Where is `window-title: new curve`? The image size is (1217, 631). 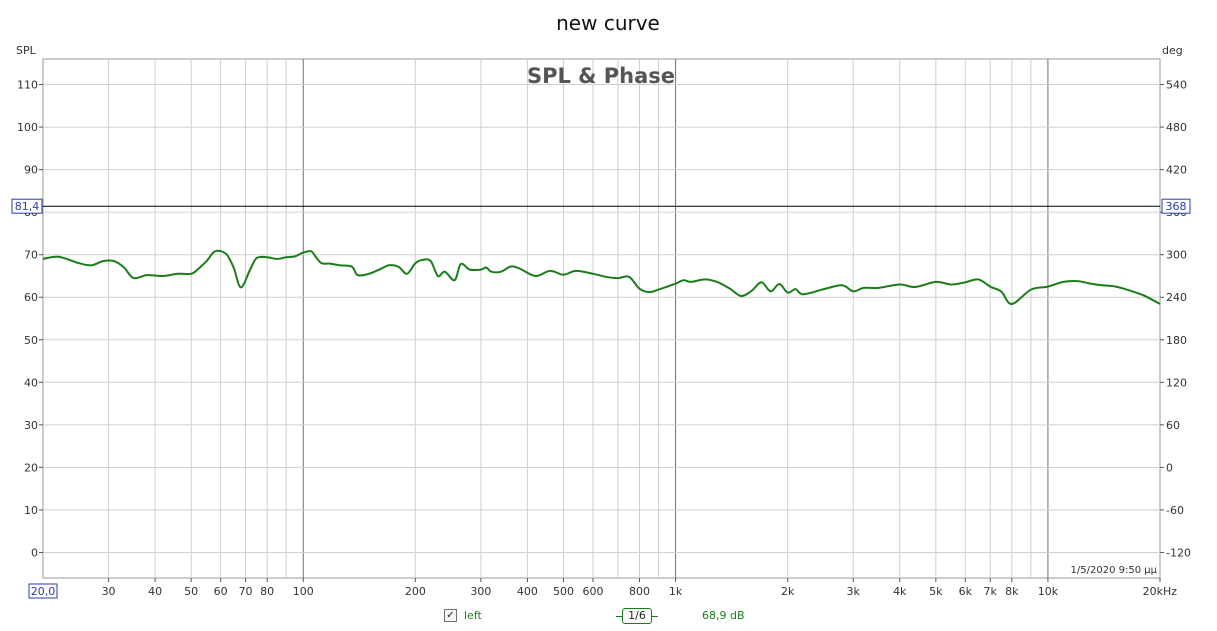
window-title: new curve is located at coordinates (608, 23).